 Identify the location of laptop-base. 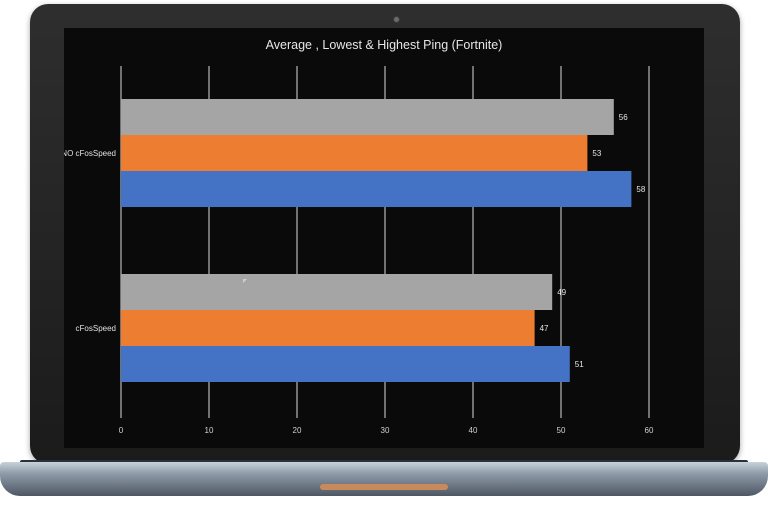
(384, 479).